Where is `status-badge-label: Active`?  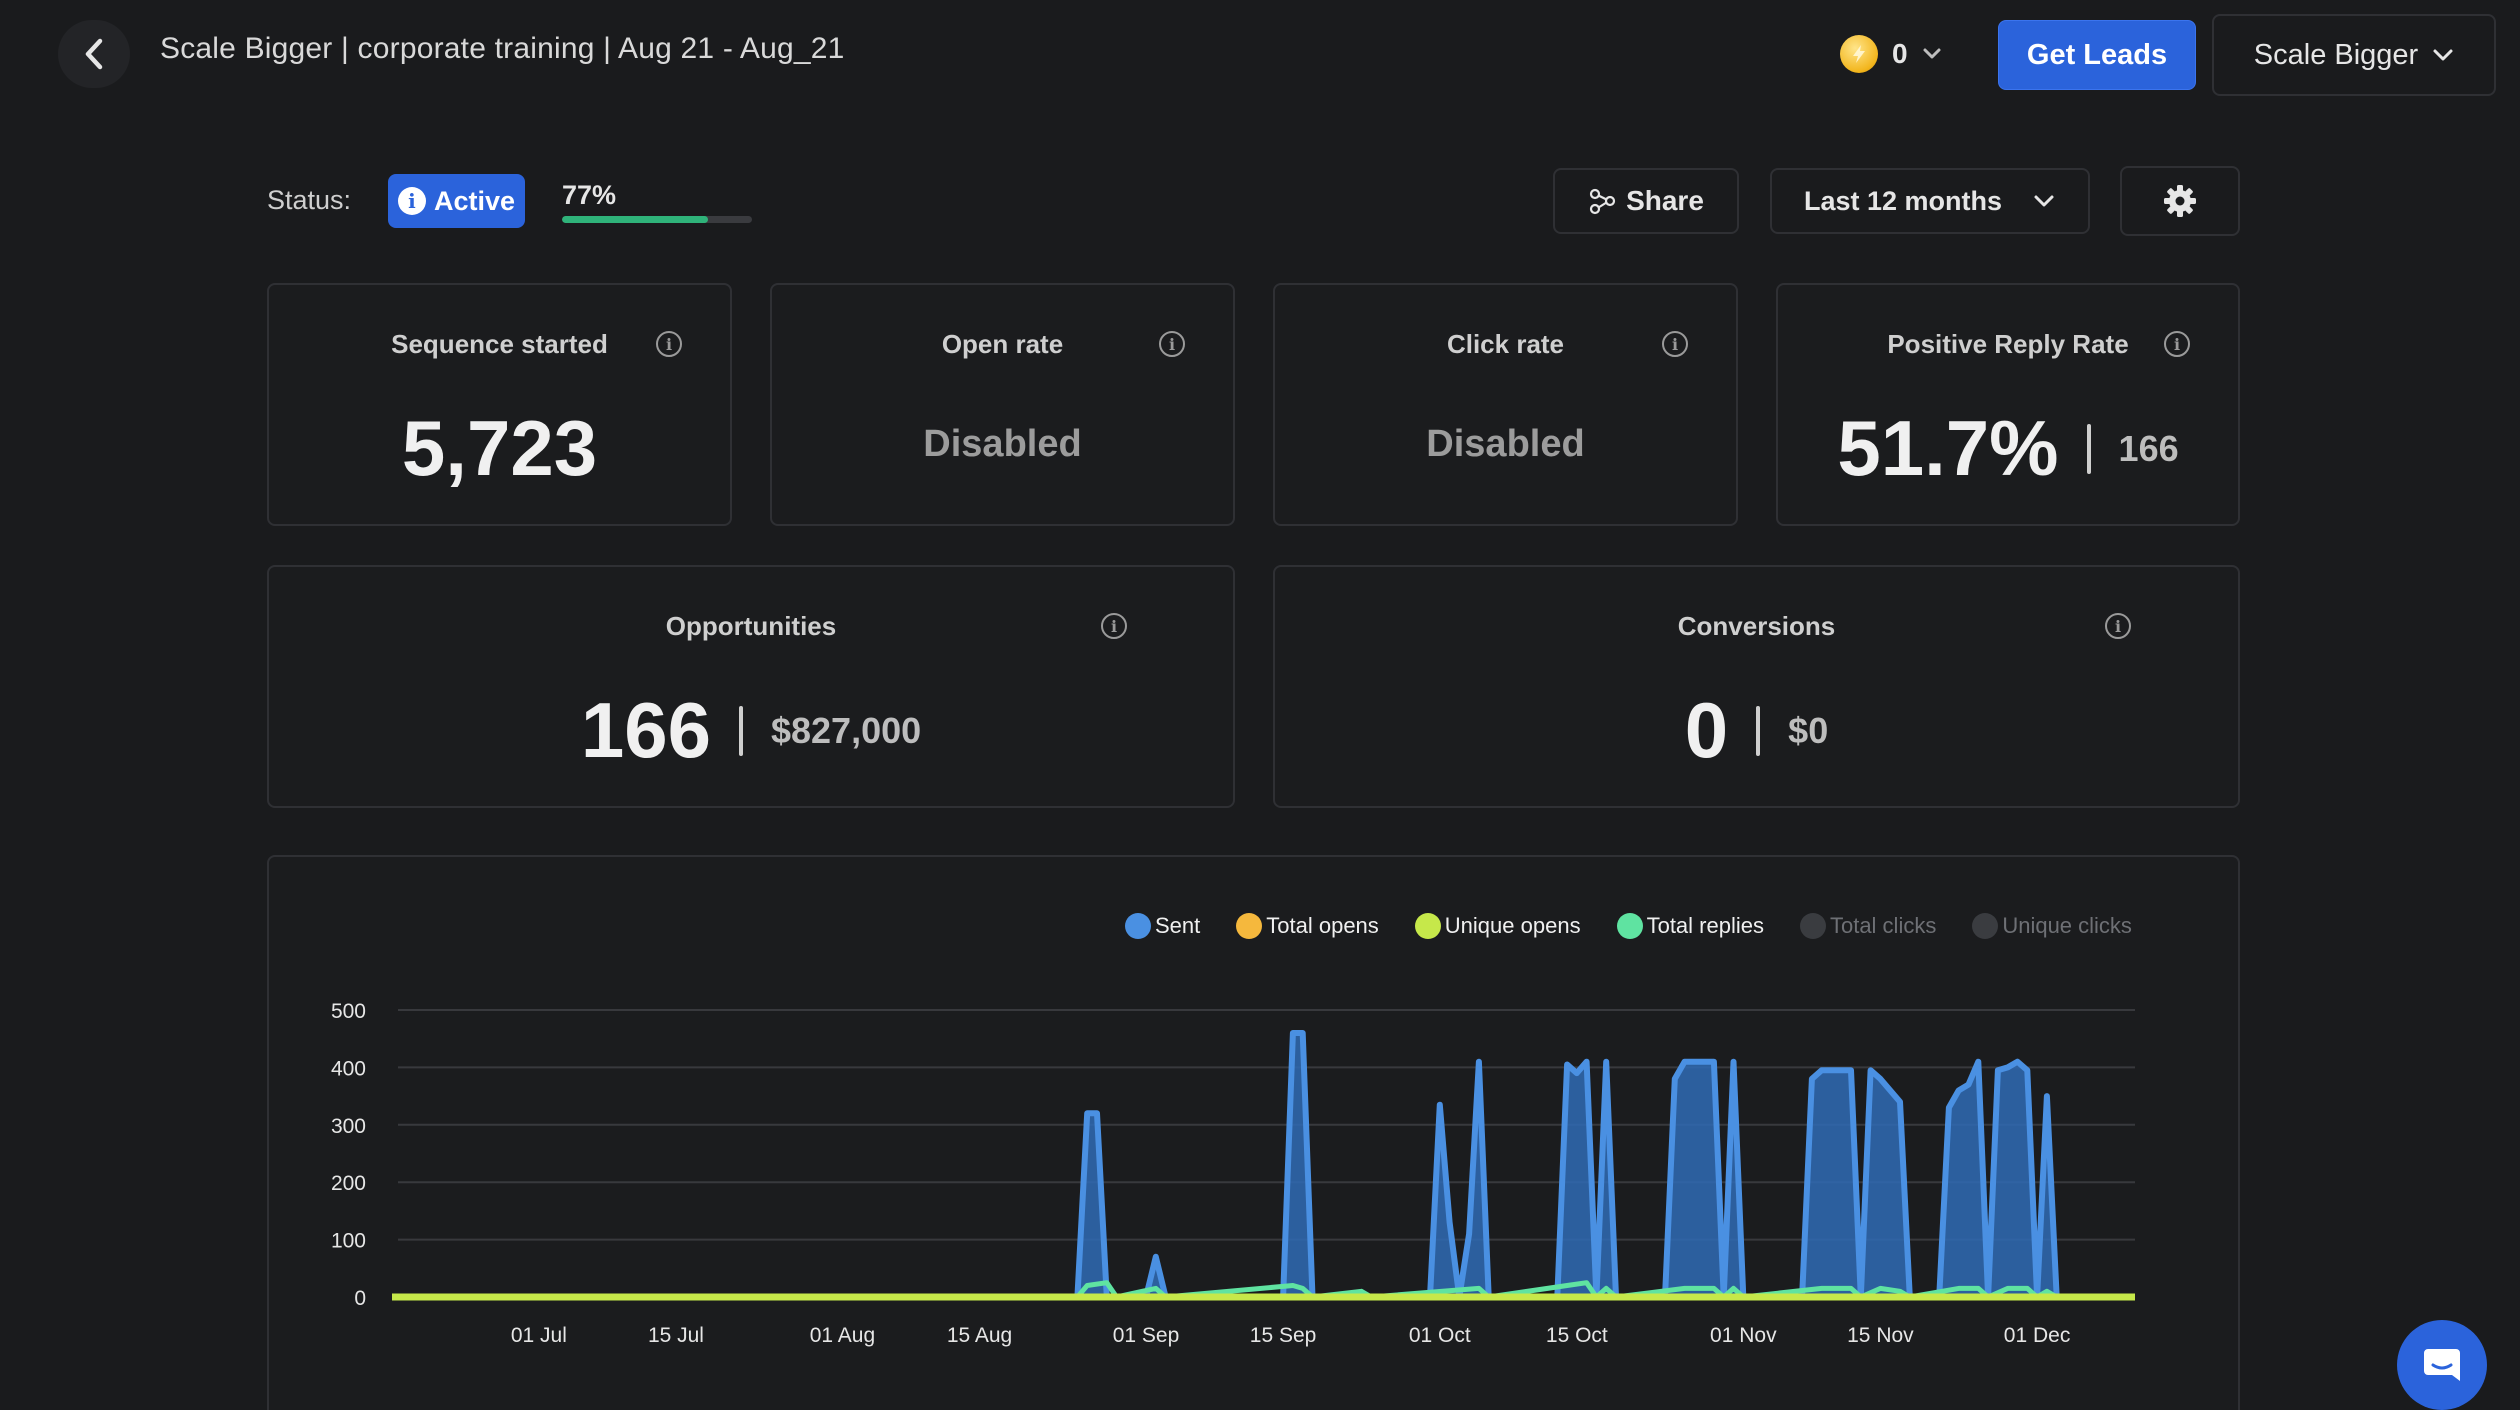
status-badge-label: Active is located at coordinates (474, 200).